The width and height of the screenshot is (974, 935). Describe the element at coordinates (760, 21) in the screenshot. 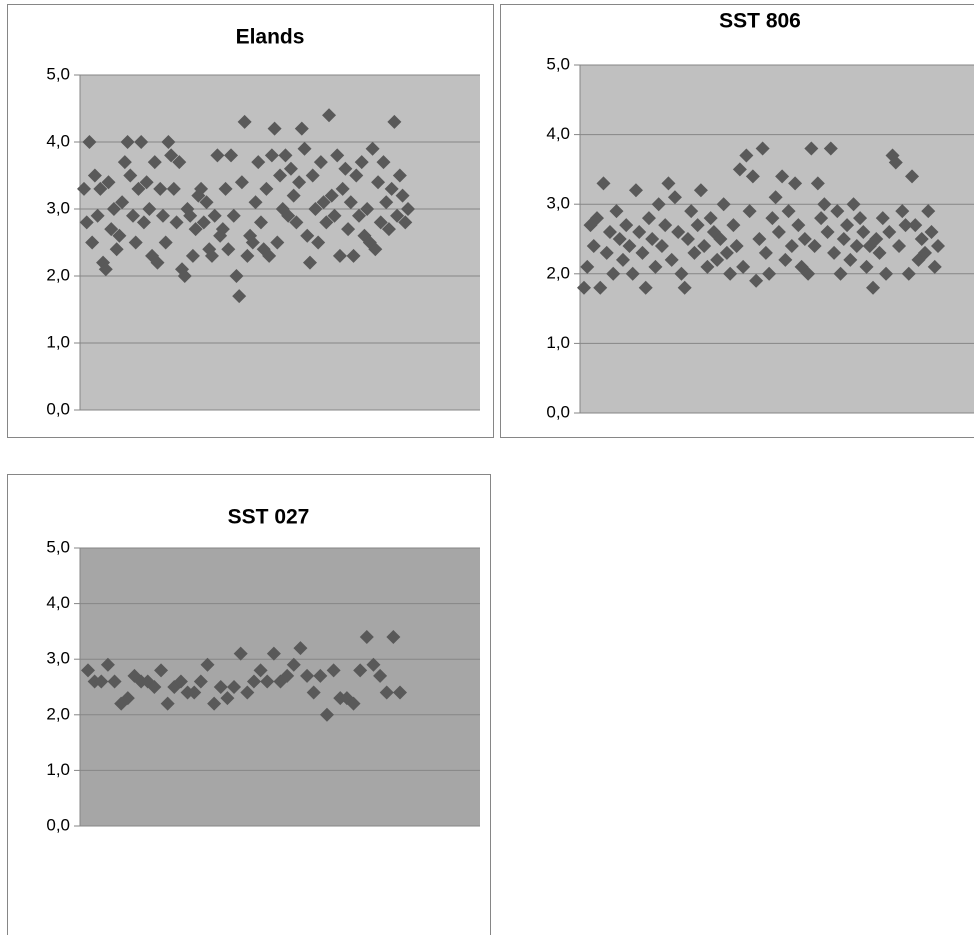

I see `chart-title: SST 806` at that location.